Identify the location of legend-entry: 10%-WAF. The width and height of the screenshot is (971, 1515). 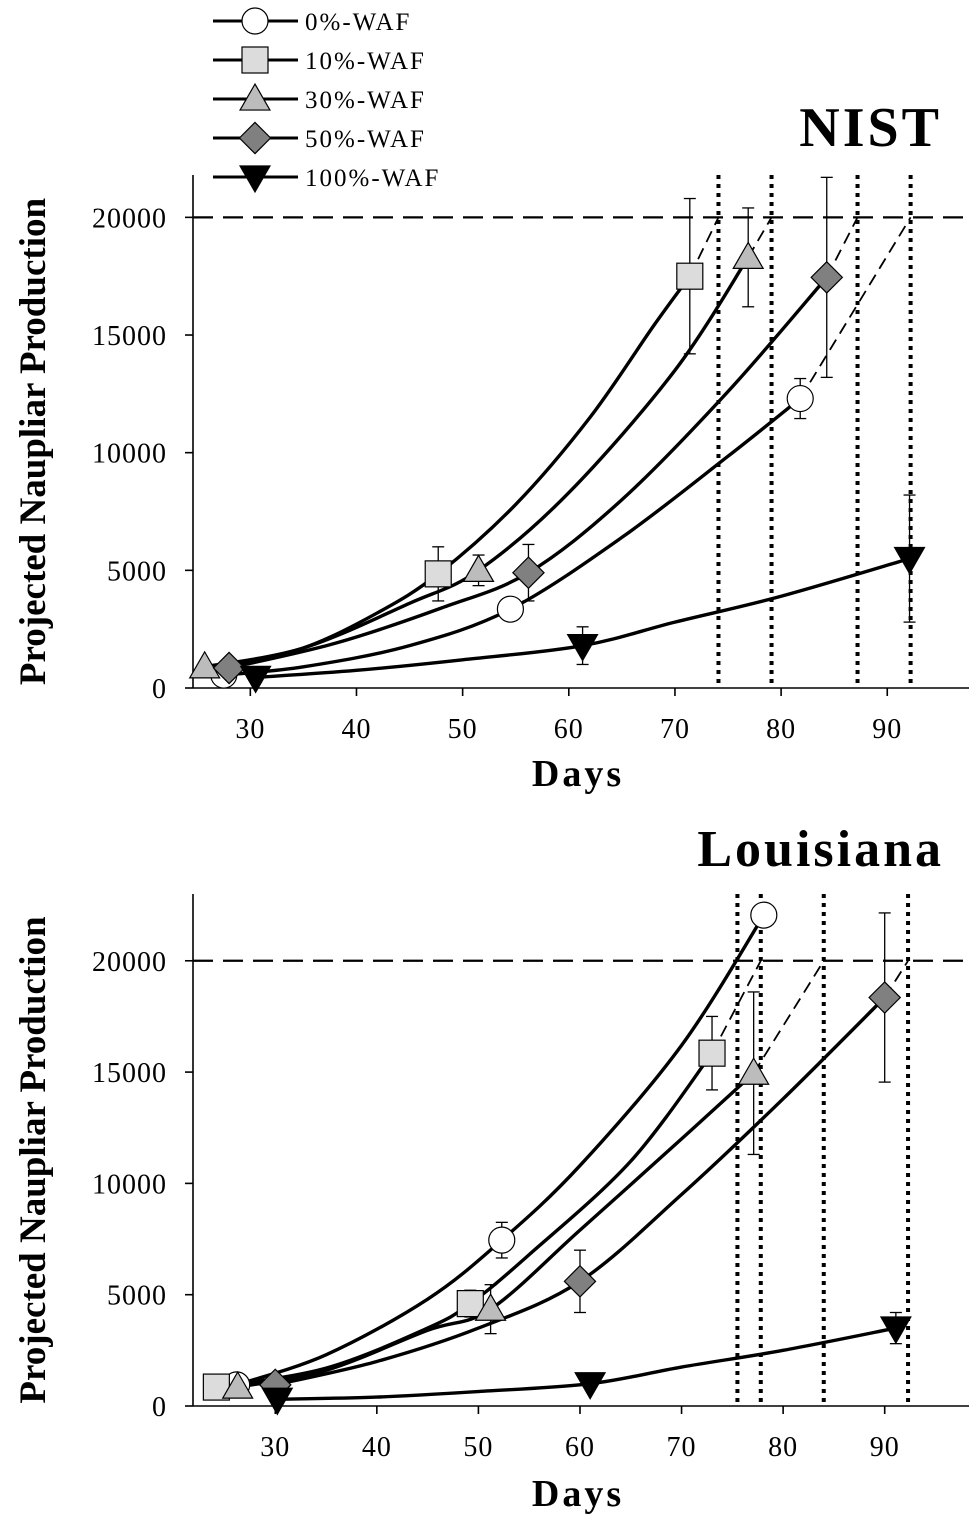
(319, 60).